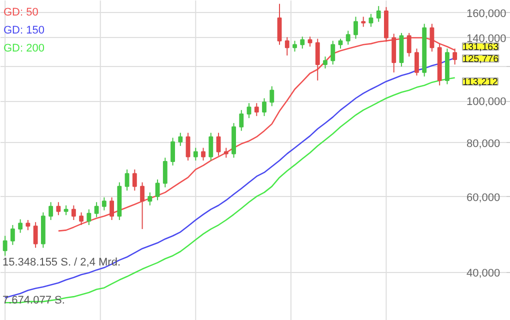 This screenshot has height=320, width=510. I want to click on y-tick-label: 160,000, so click(486, 14).